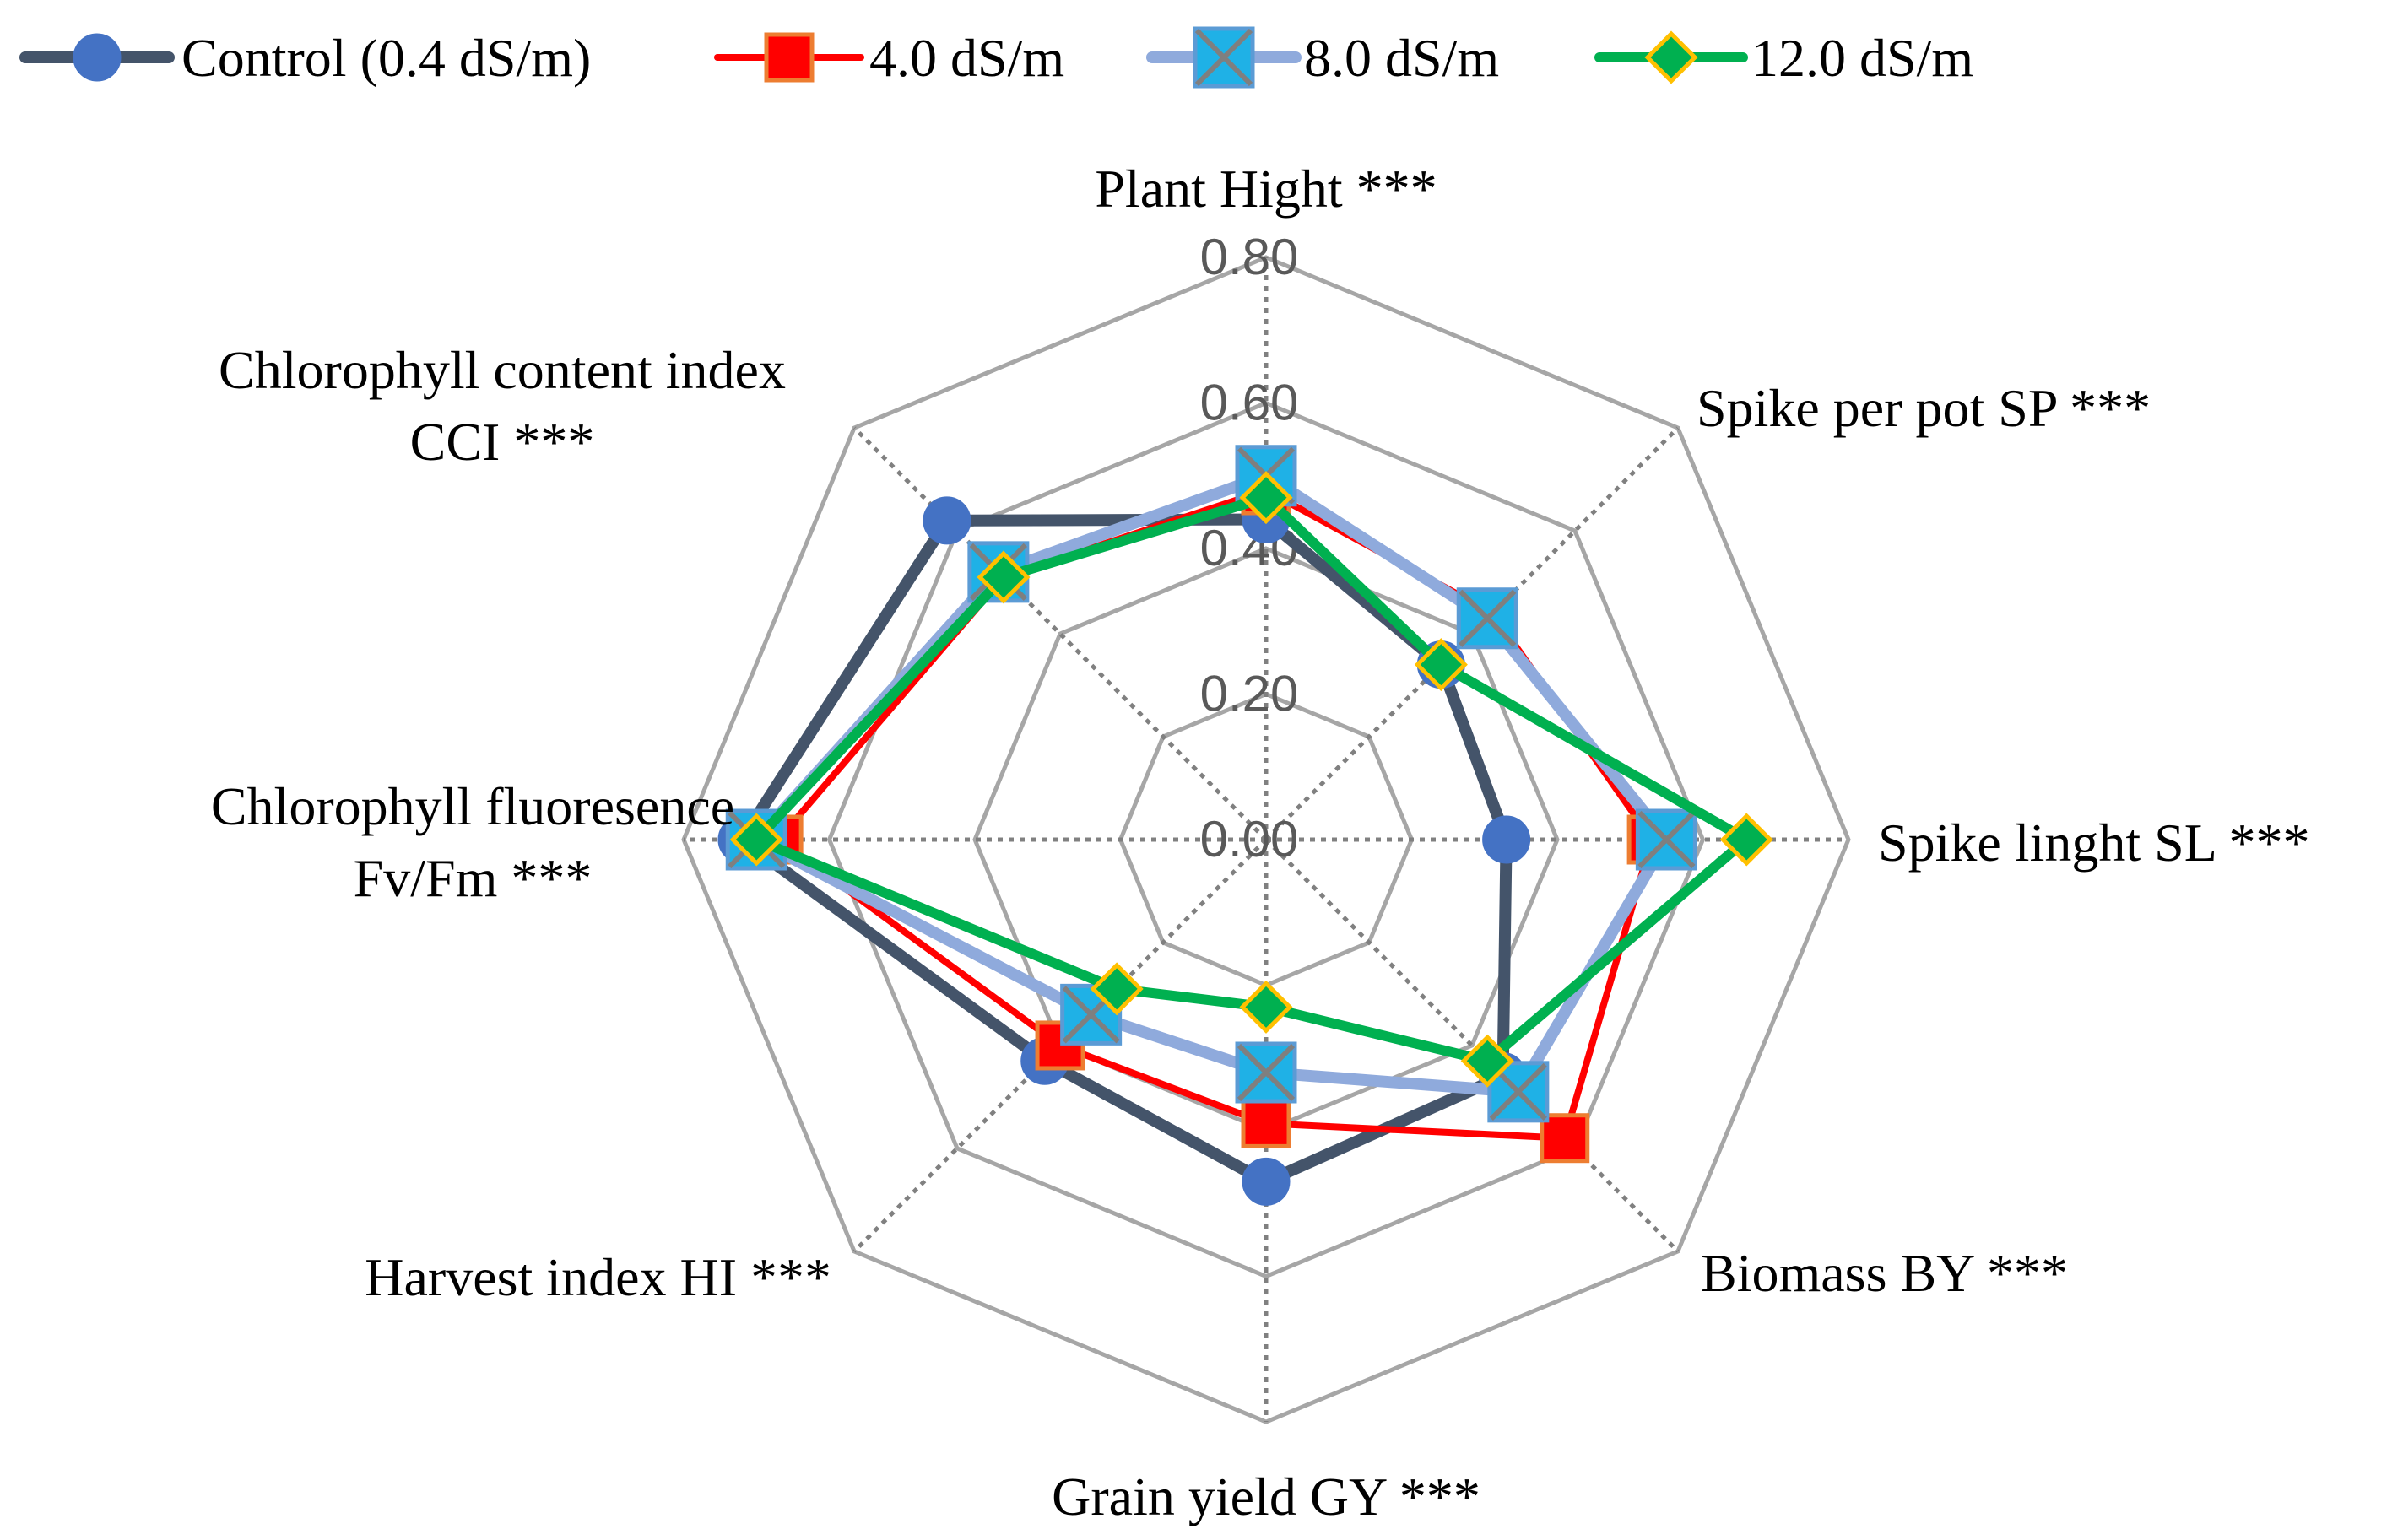  What do you see at coordinates (1746, 840) in the screenshot?
I see `data-point-12-0-ds-m-spike-linght-sl` at bounding box center [1746, 840].